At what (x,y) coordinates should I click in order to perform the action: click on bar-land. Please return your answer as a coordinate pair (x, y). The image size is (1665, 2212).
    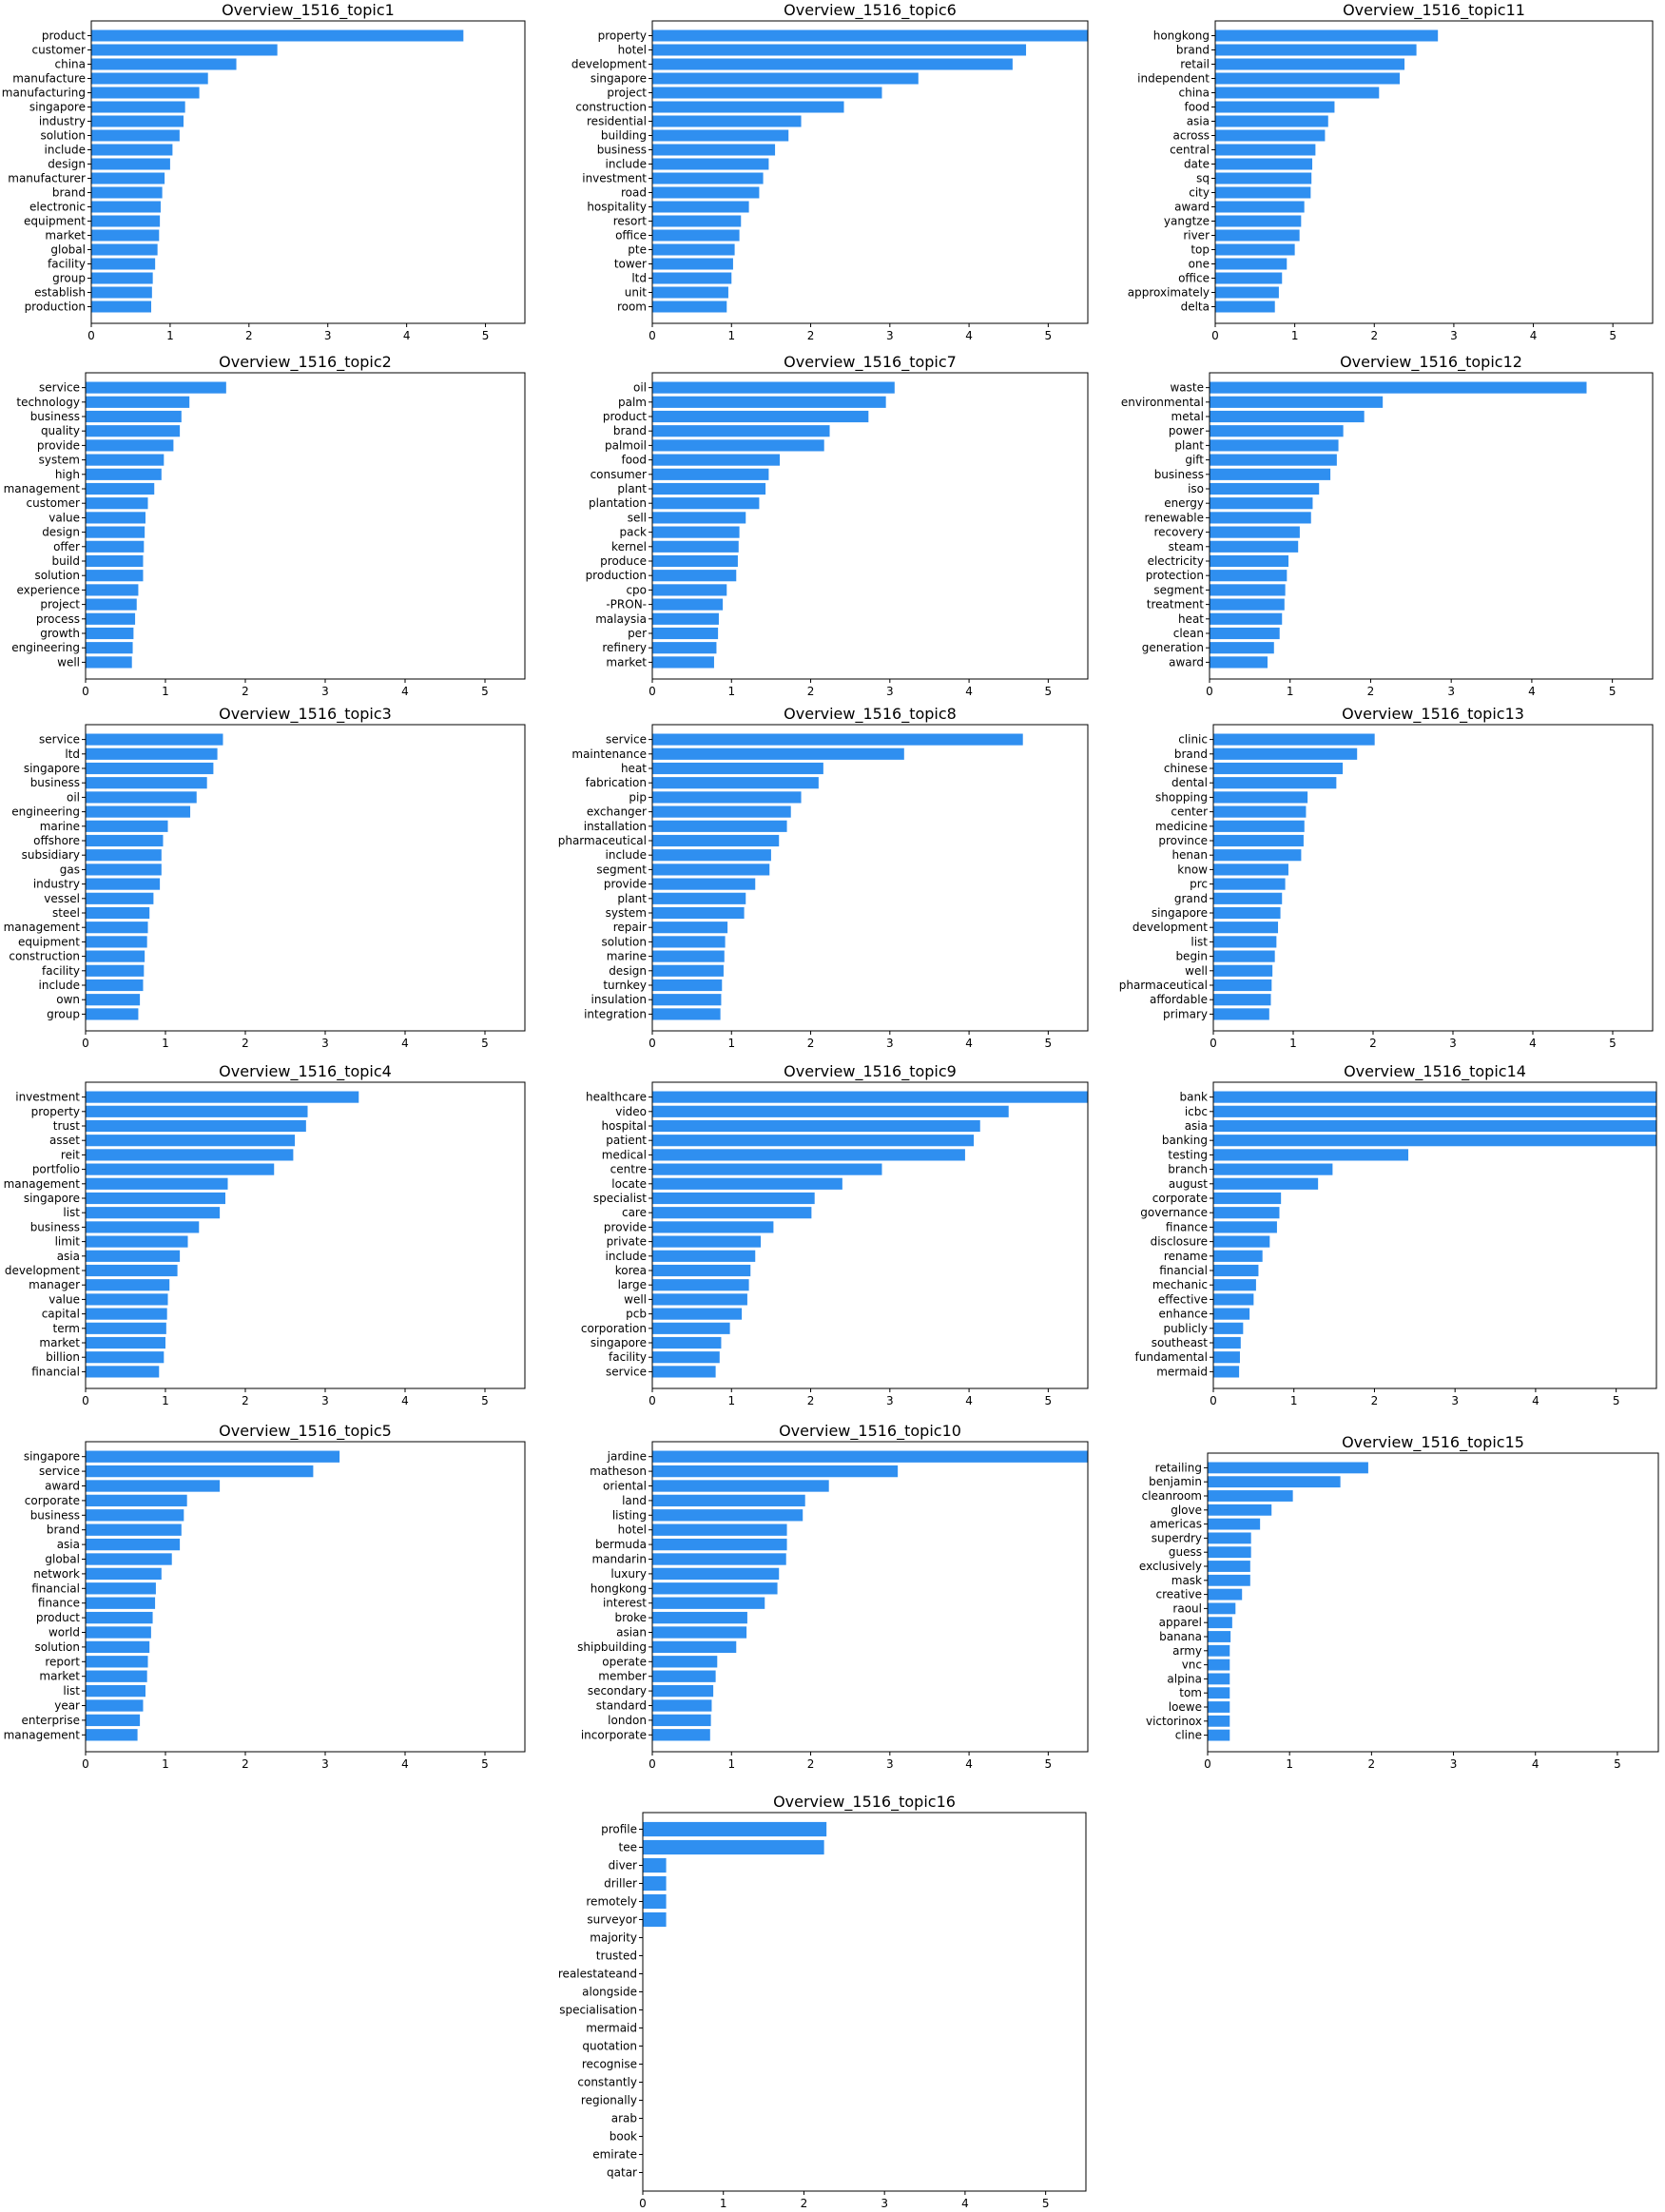
    Looking at the image, I should click on (728, 1500).